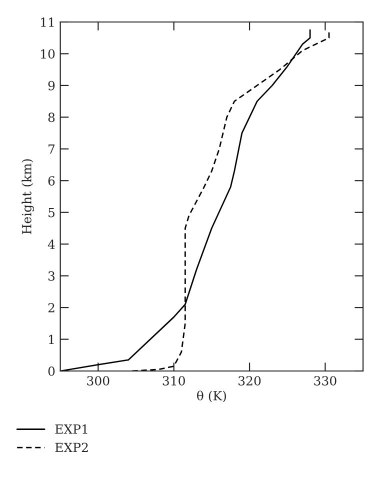 This screenshot has width=377, height=500. Describe the element at coordinates (51, 117) in the screenshot. I see `y-tick-label: 8` at that location.